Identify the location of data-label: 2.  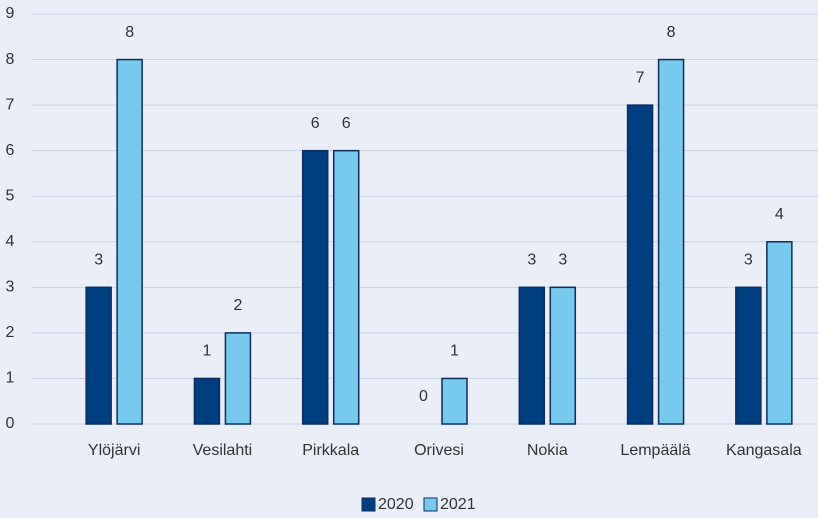
(237, 305).